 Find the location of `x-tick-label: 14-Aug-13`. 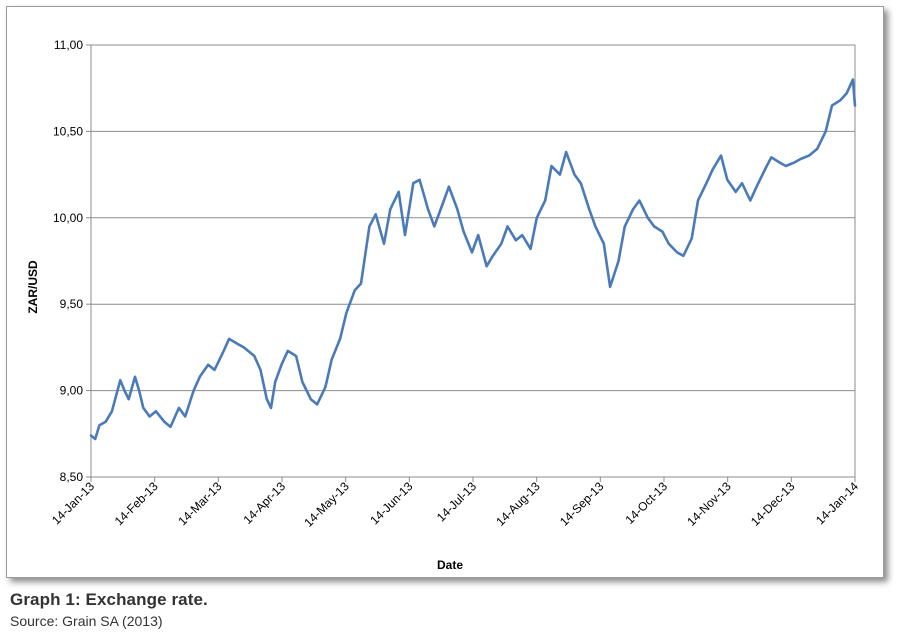

x-tick-label: 14-Aug-13 is located at coordinates (518, 504).